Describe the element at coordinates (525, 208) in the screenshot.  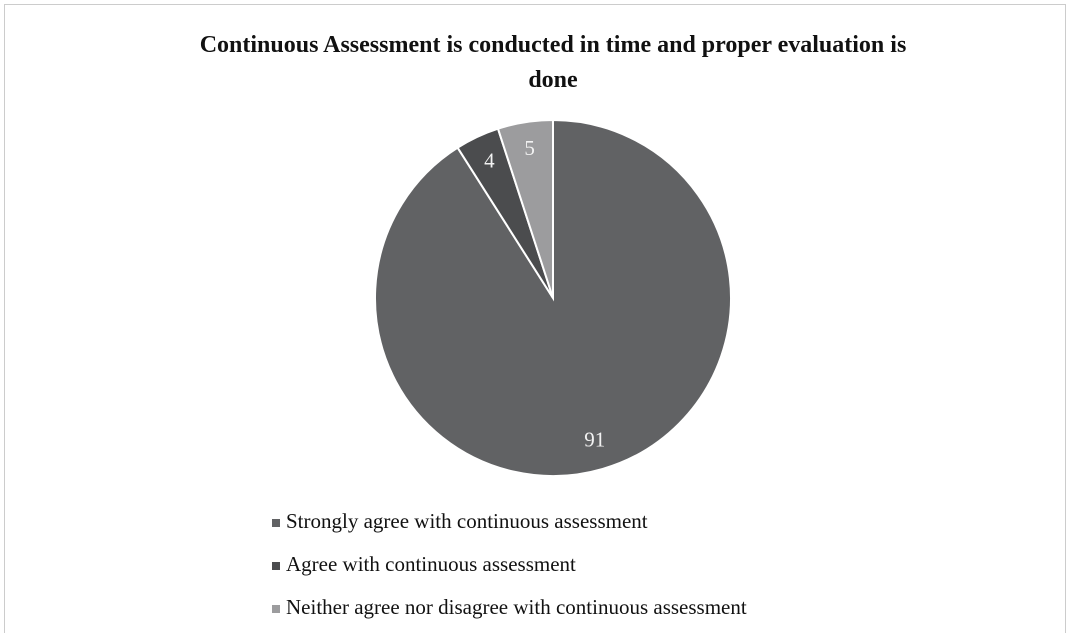
I see `pie-slice` at that location.